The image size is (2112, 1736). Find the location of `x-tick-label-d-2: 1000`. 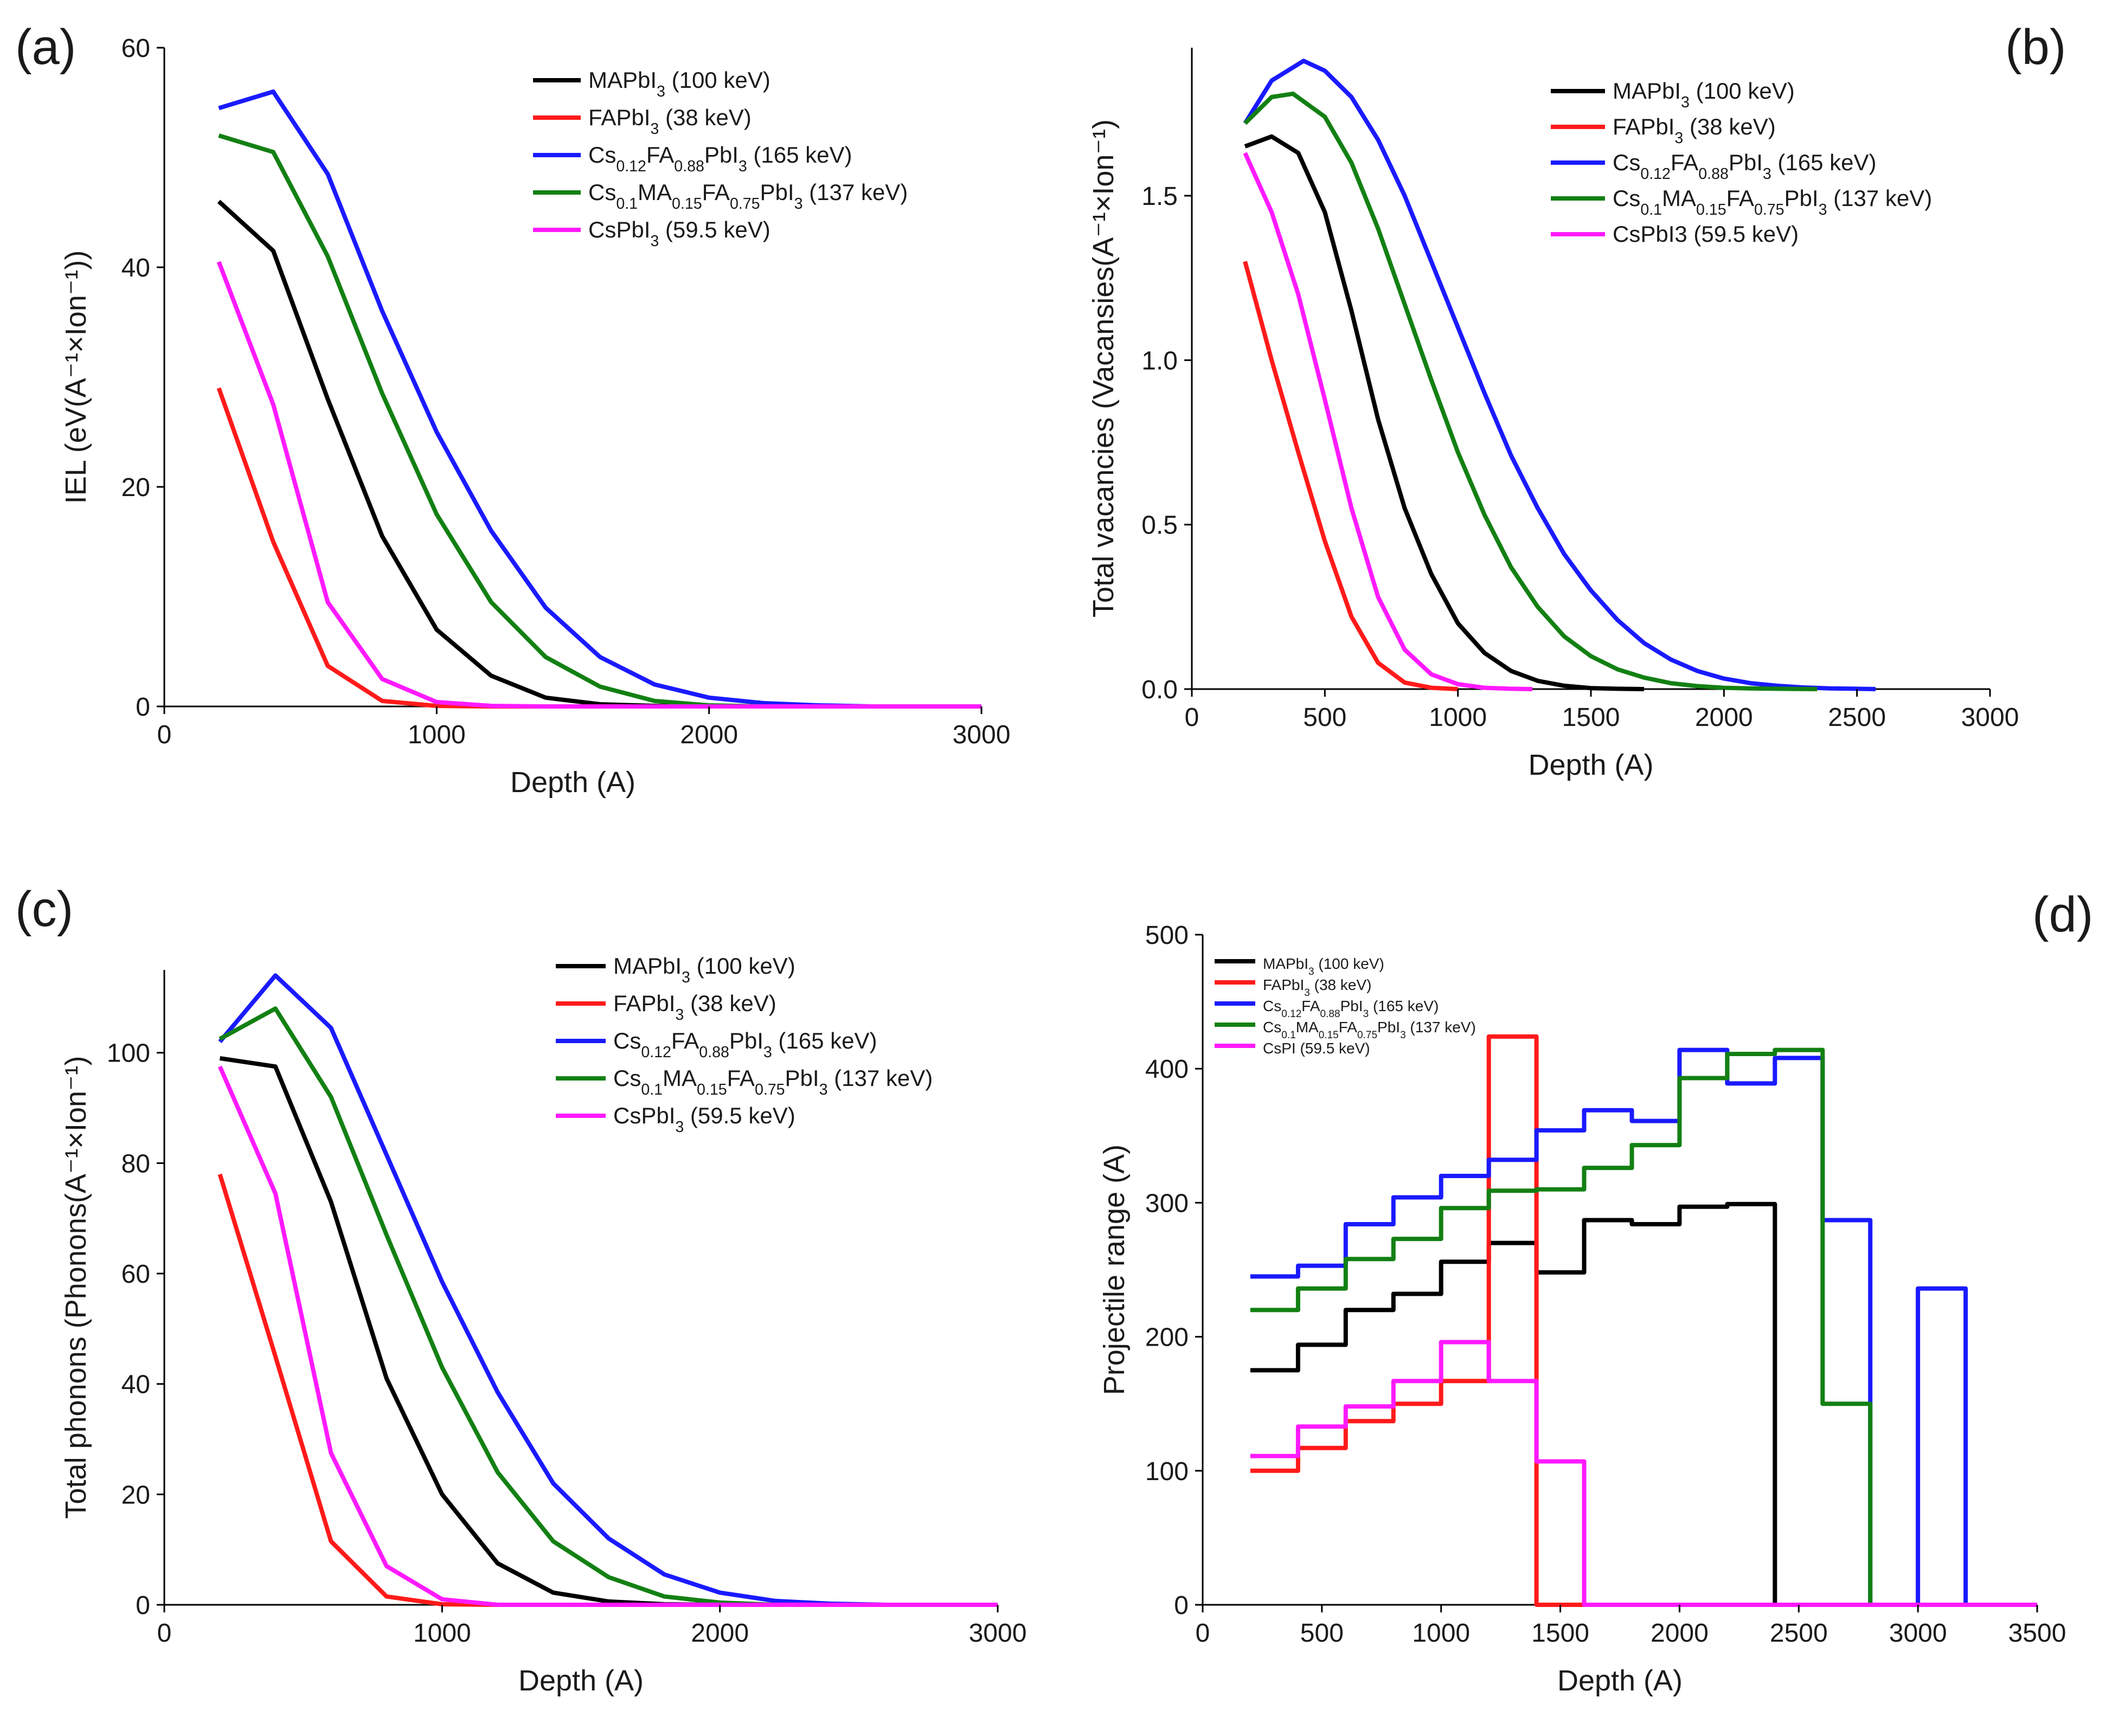

x-tick-label-d-2: 1000 is located at coordinates (1441, 1633).